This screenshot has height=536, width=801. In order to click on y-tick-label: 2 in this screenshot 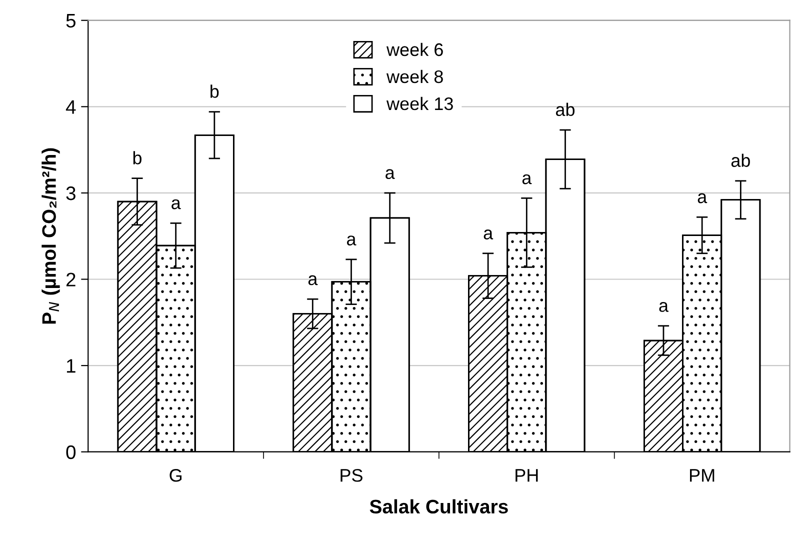, I will do `click(71, 279)`.